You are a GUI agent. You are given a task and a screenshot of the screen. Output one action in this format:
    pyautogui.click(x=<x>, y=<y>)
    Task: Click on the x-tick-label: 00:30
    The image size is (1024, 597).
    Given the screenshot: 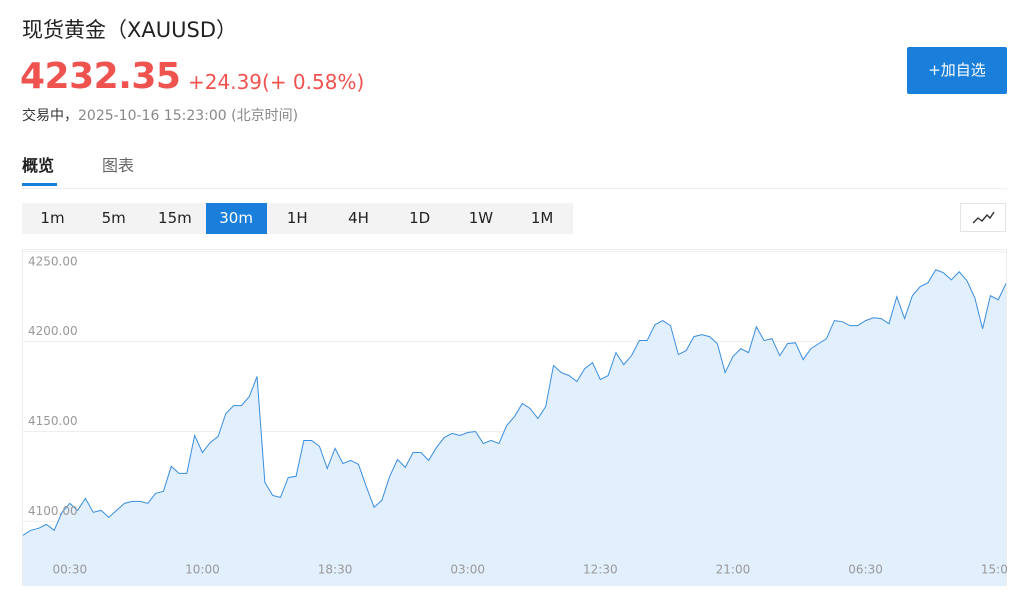 What is the action you would take?
    pyautogui.click(x=70, y=570)
    